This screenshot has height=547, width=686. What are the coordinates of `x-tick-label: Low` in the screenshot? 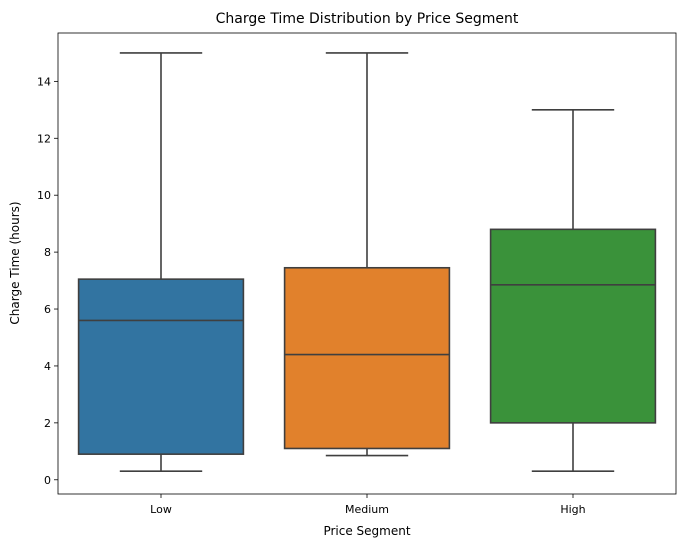 It's located at (161, 509).